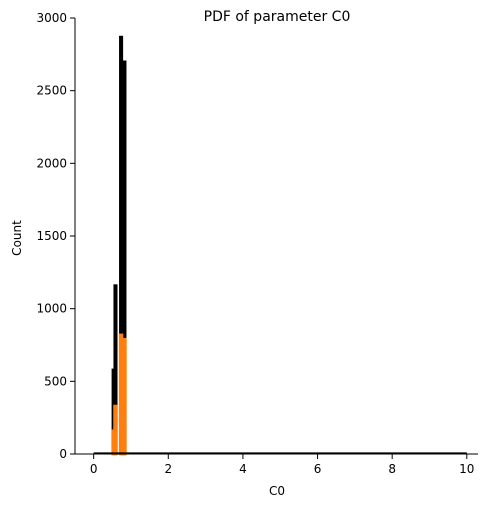 The width and height of the screenshot is (490, 507). Describe the element at coordinates (55, 381) in the screenshot. I see `y-tick-label: 500` at that location.